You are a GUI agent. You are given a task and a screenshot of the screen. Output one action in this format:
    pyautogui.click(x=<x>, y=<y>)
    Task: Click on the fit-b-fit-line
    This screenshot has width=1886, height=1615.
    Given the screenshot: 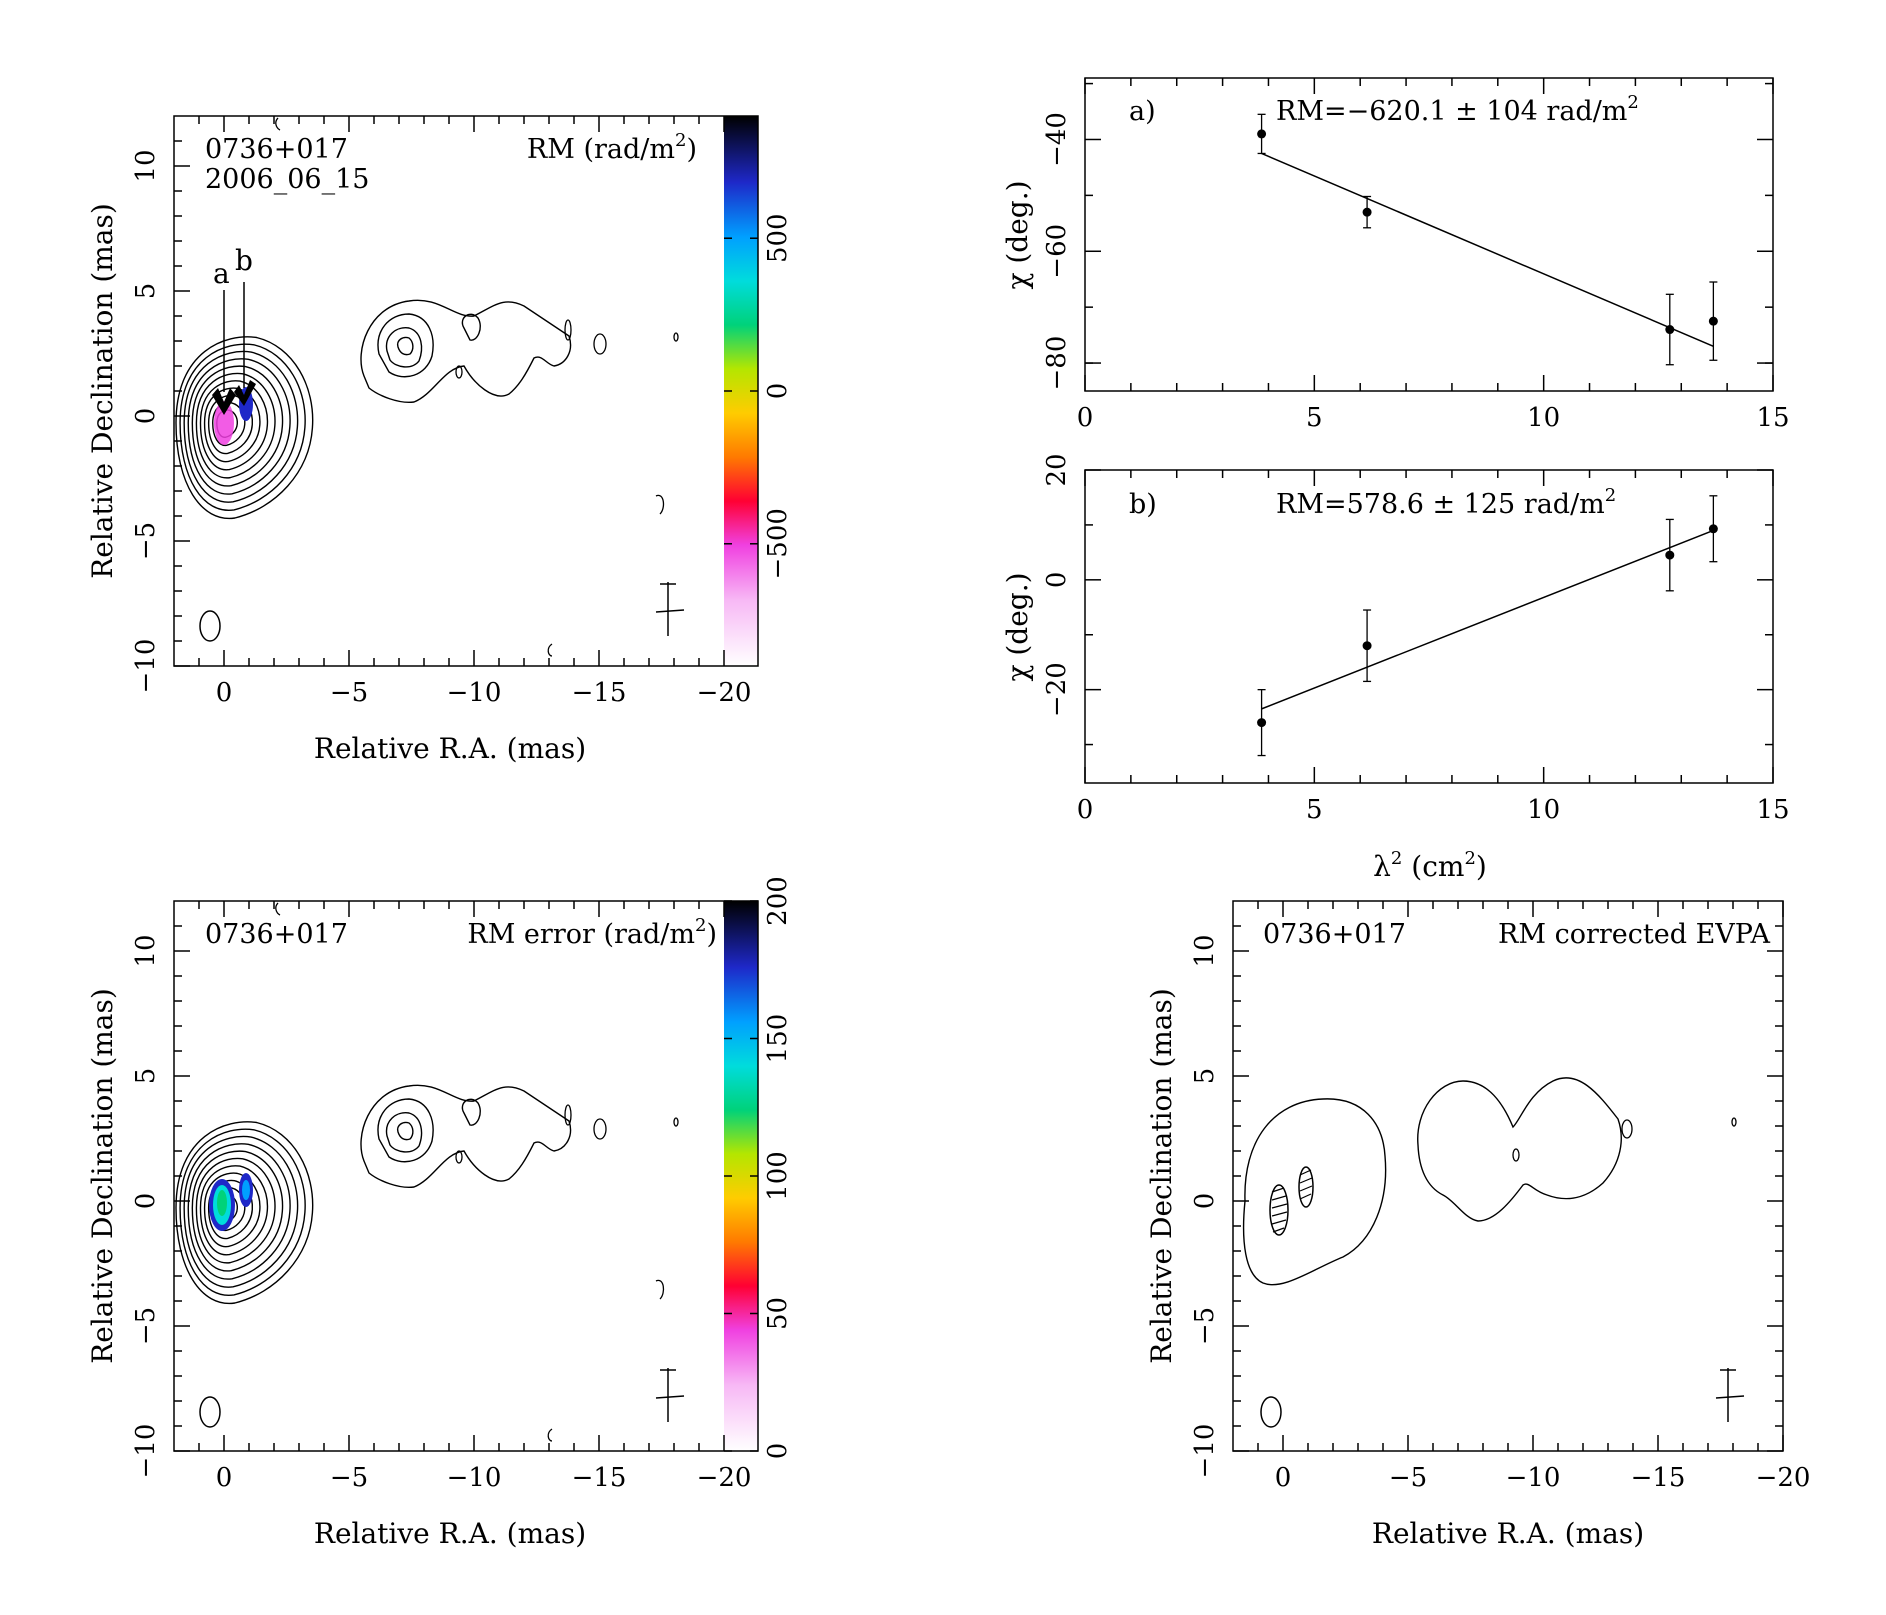 What is the action you would take?
    pyautogui.click(x=1487, y=619)
    